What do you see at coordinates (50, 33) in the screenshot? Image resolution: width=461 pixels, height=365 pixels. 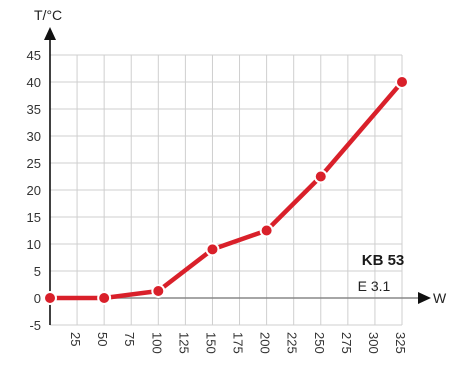 I see `y-axis-arrow` at bounding box center [50, 33].